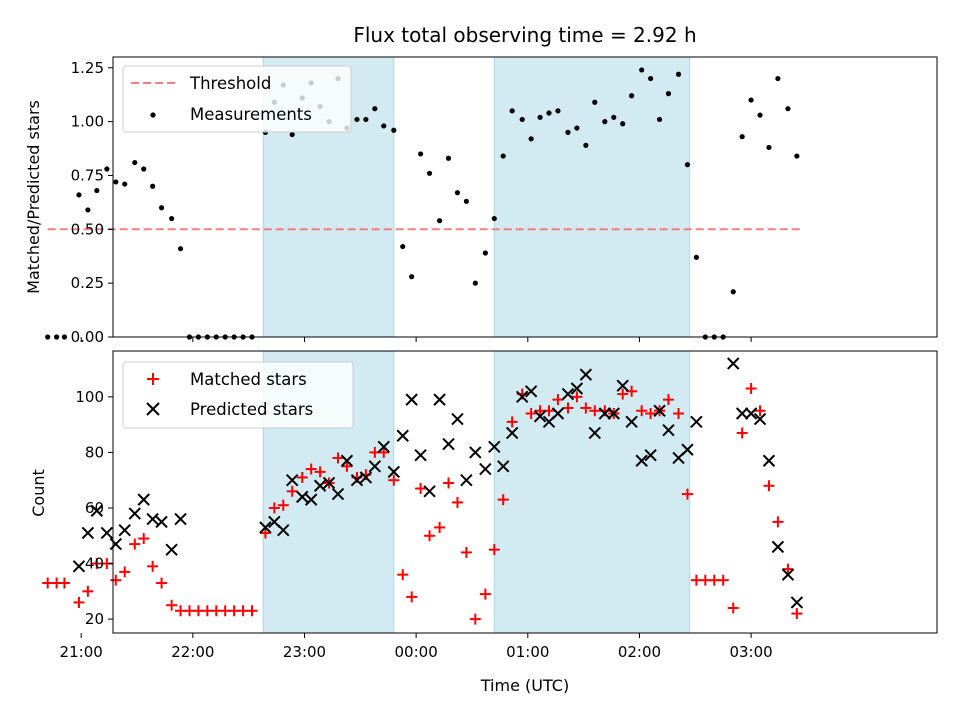 The width and height of the screenshot is (960, 720). Describe the element at coordinates (416, 652) in the screenshot. I see `x-tick-label: 00:00` at that location.